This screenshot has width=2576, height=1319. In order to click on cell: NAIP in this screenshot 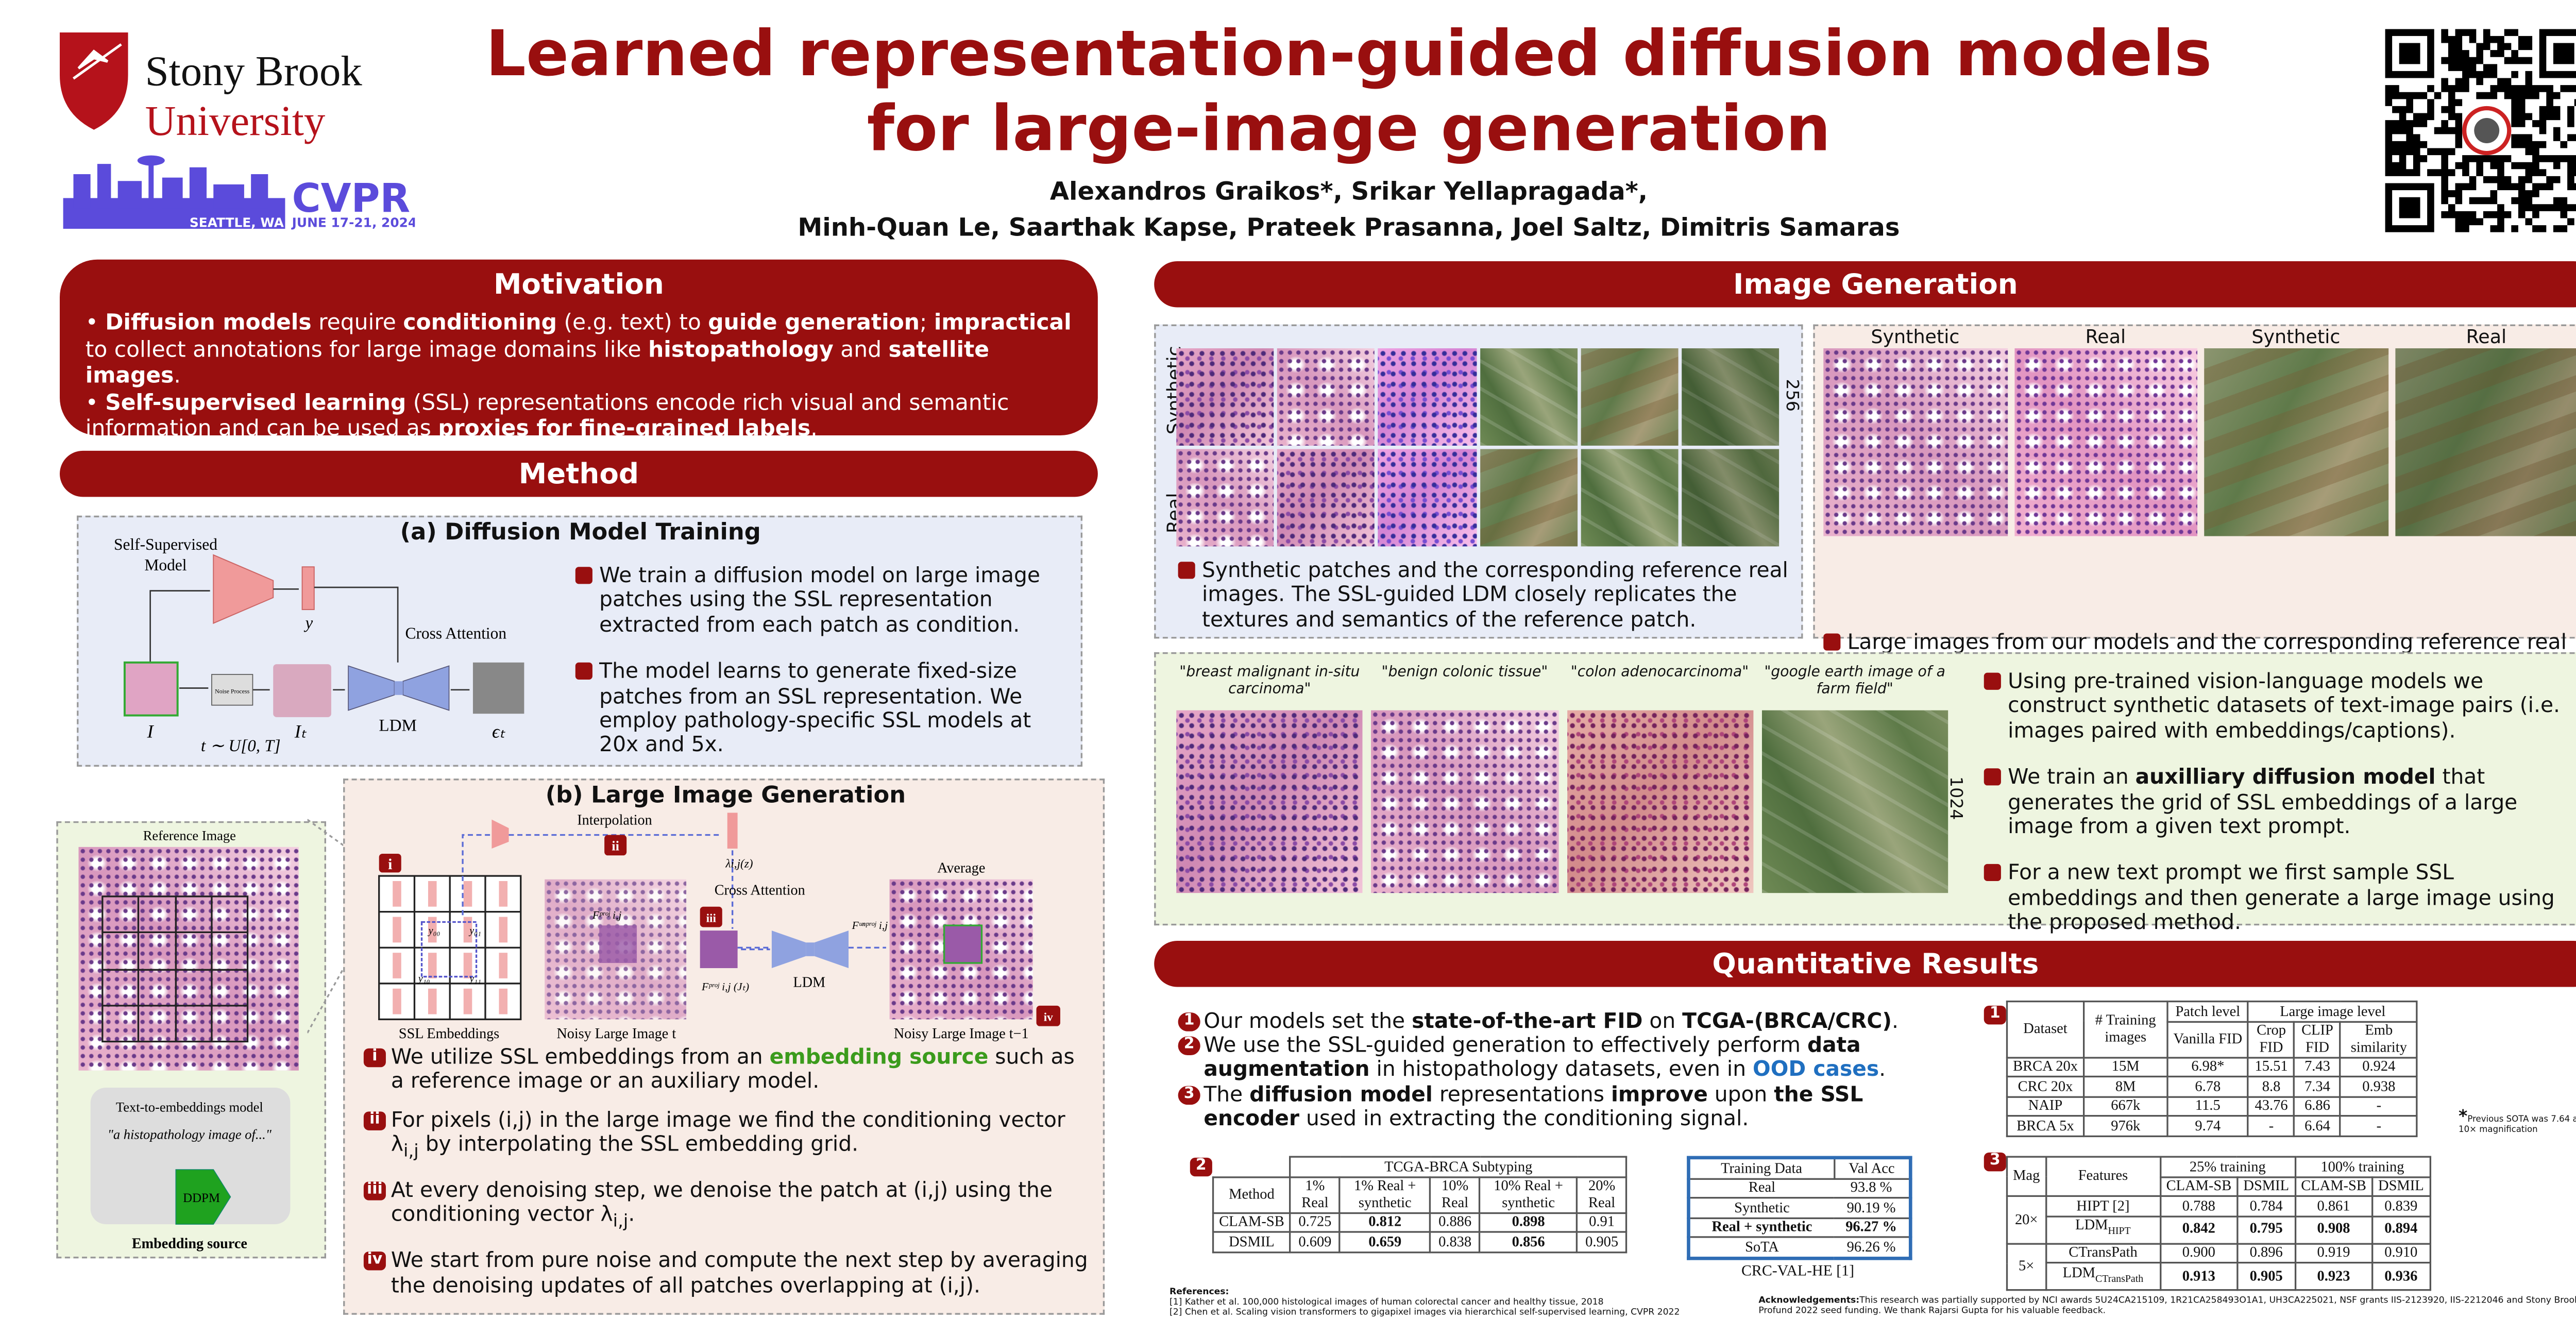, I will do `click(2045, 1106)`.